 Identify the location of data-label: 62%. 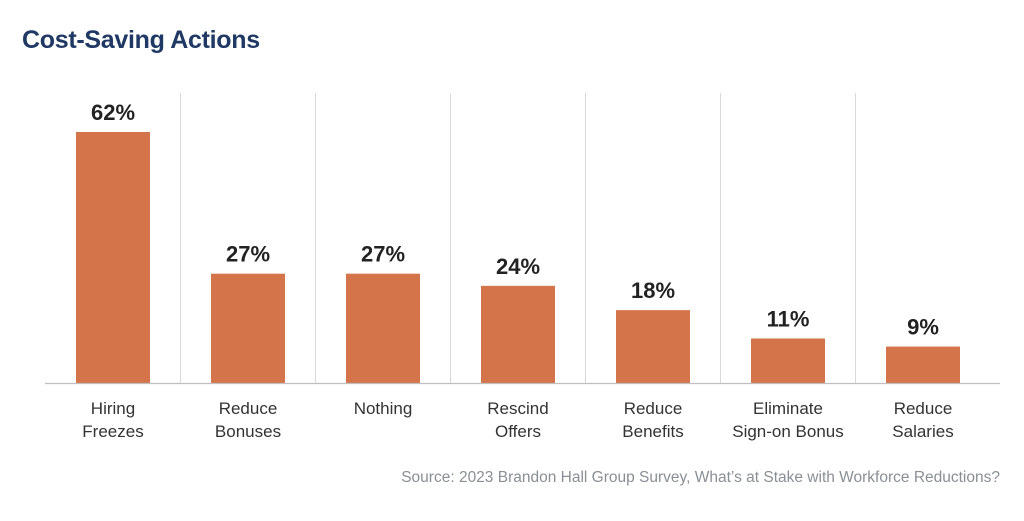
(113, 112).